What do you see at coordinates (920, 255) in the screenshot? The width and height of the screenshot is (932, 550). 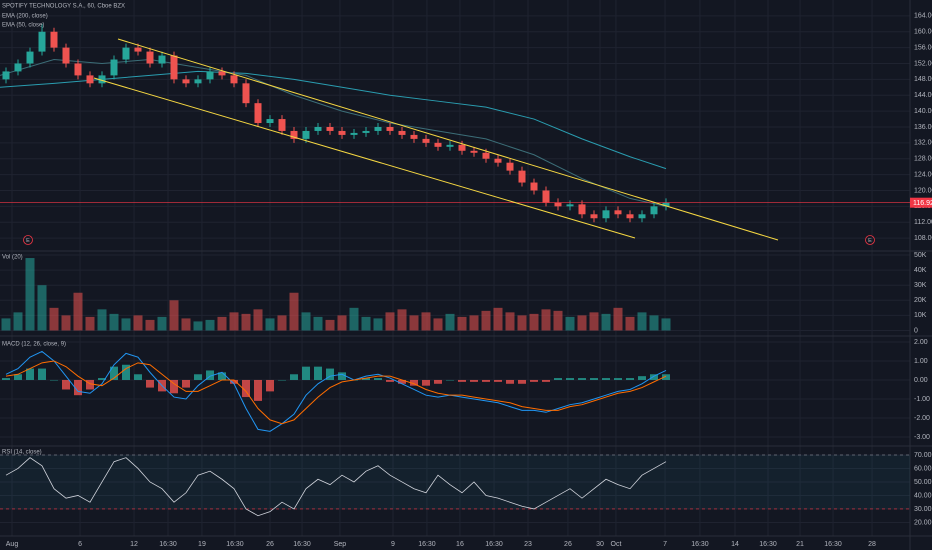 I see `y-tick-label: 50K` at bounding box center [920, 255].